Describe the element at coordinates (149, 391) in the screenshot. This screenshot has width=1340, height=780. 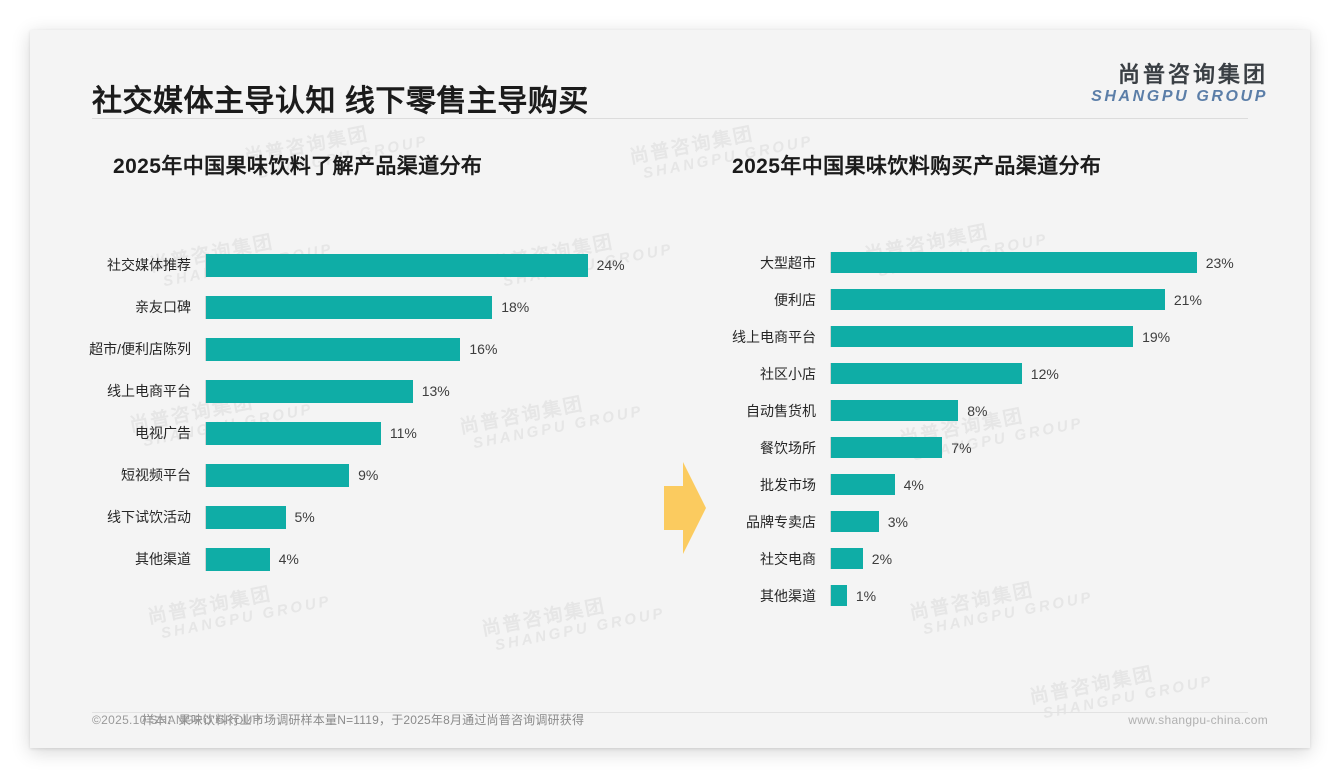
I see `awareness-category-label: 线上电商平台` at that location.